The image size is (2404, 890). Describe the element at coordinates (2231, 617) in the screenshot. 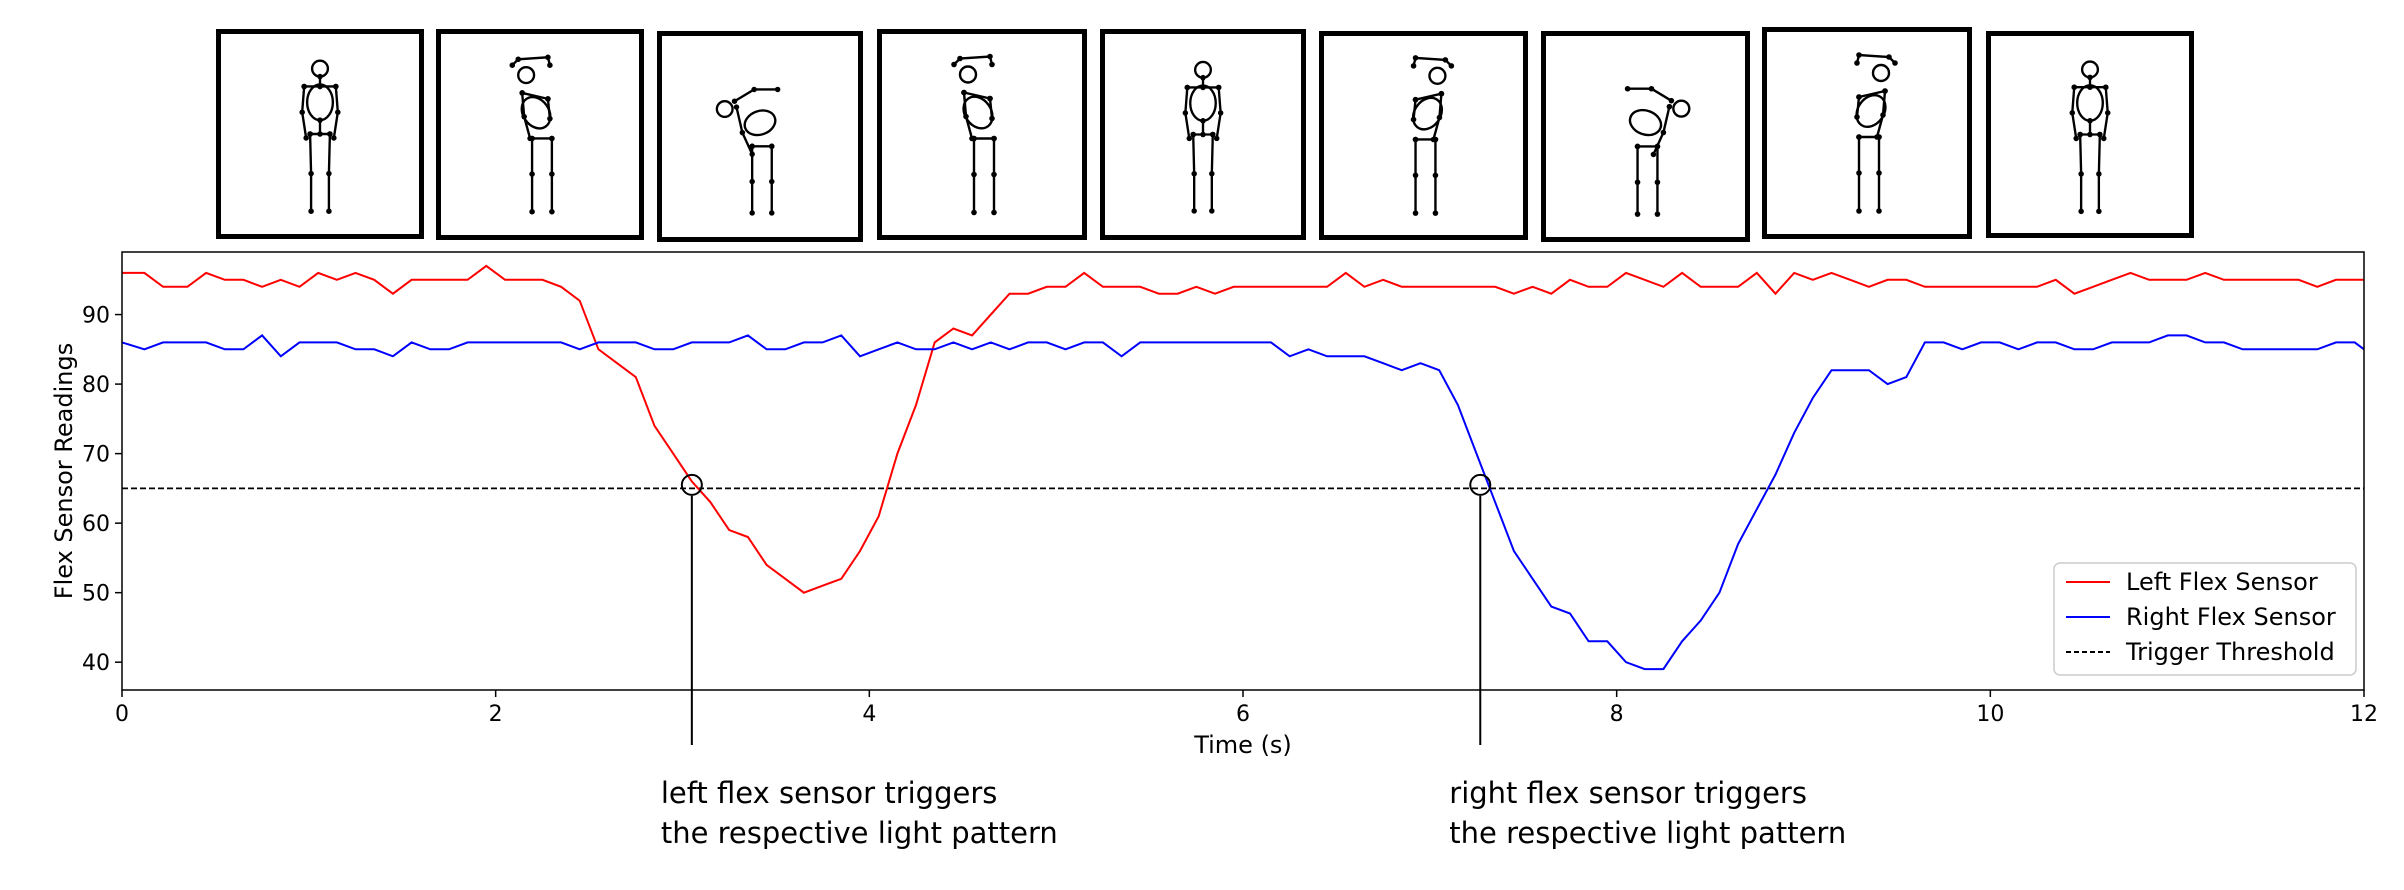

I see `legend-label-right: Right Flex Sensor` at that location.